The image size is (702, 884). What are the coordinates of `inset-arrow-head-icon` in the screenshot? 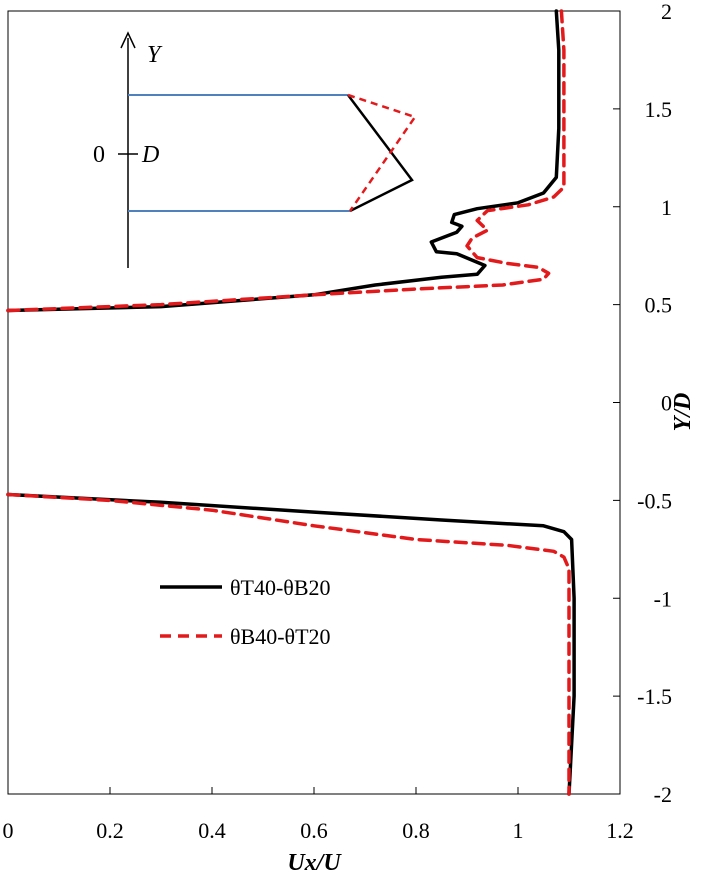 It's located at (128, 40).